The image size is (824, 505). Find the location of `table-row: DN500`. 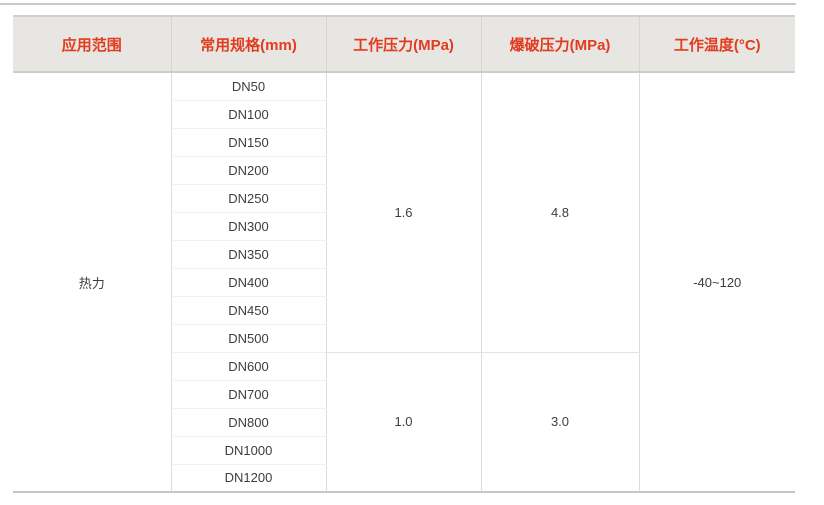

table-row: DN500 is located at coordinates (404, 338).